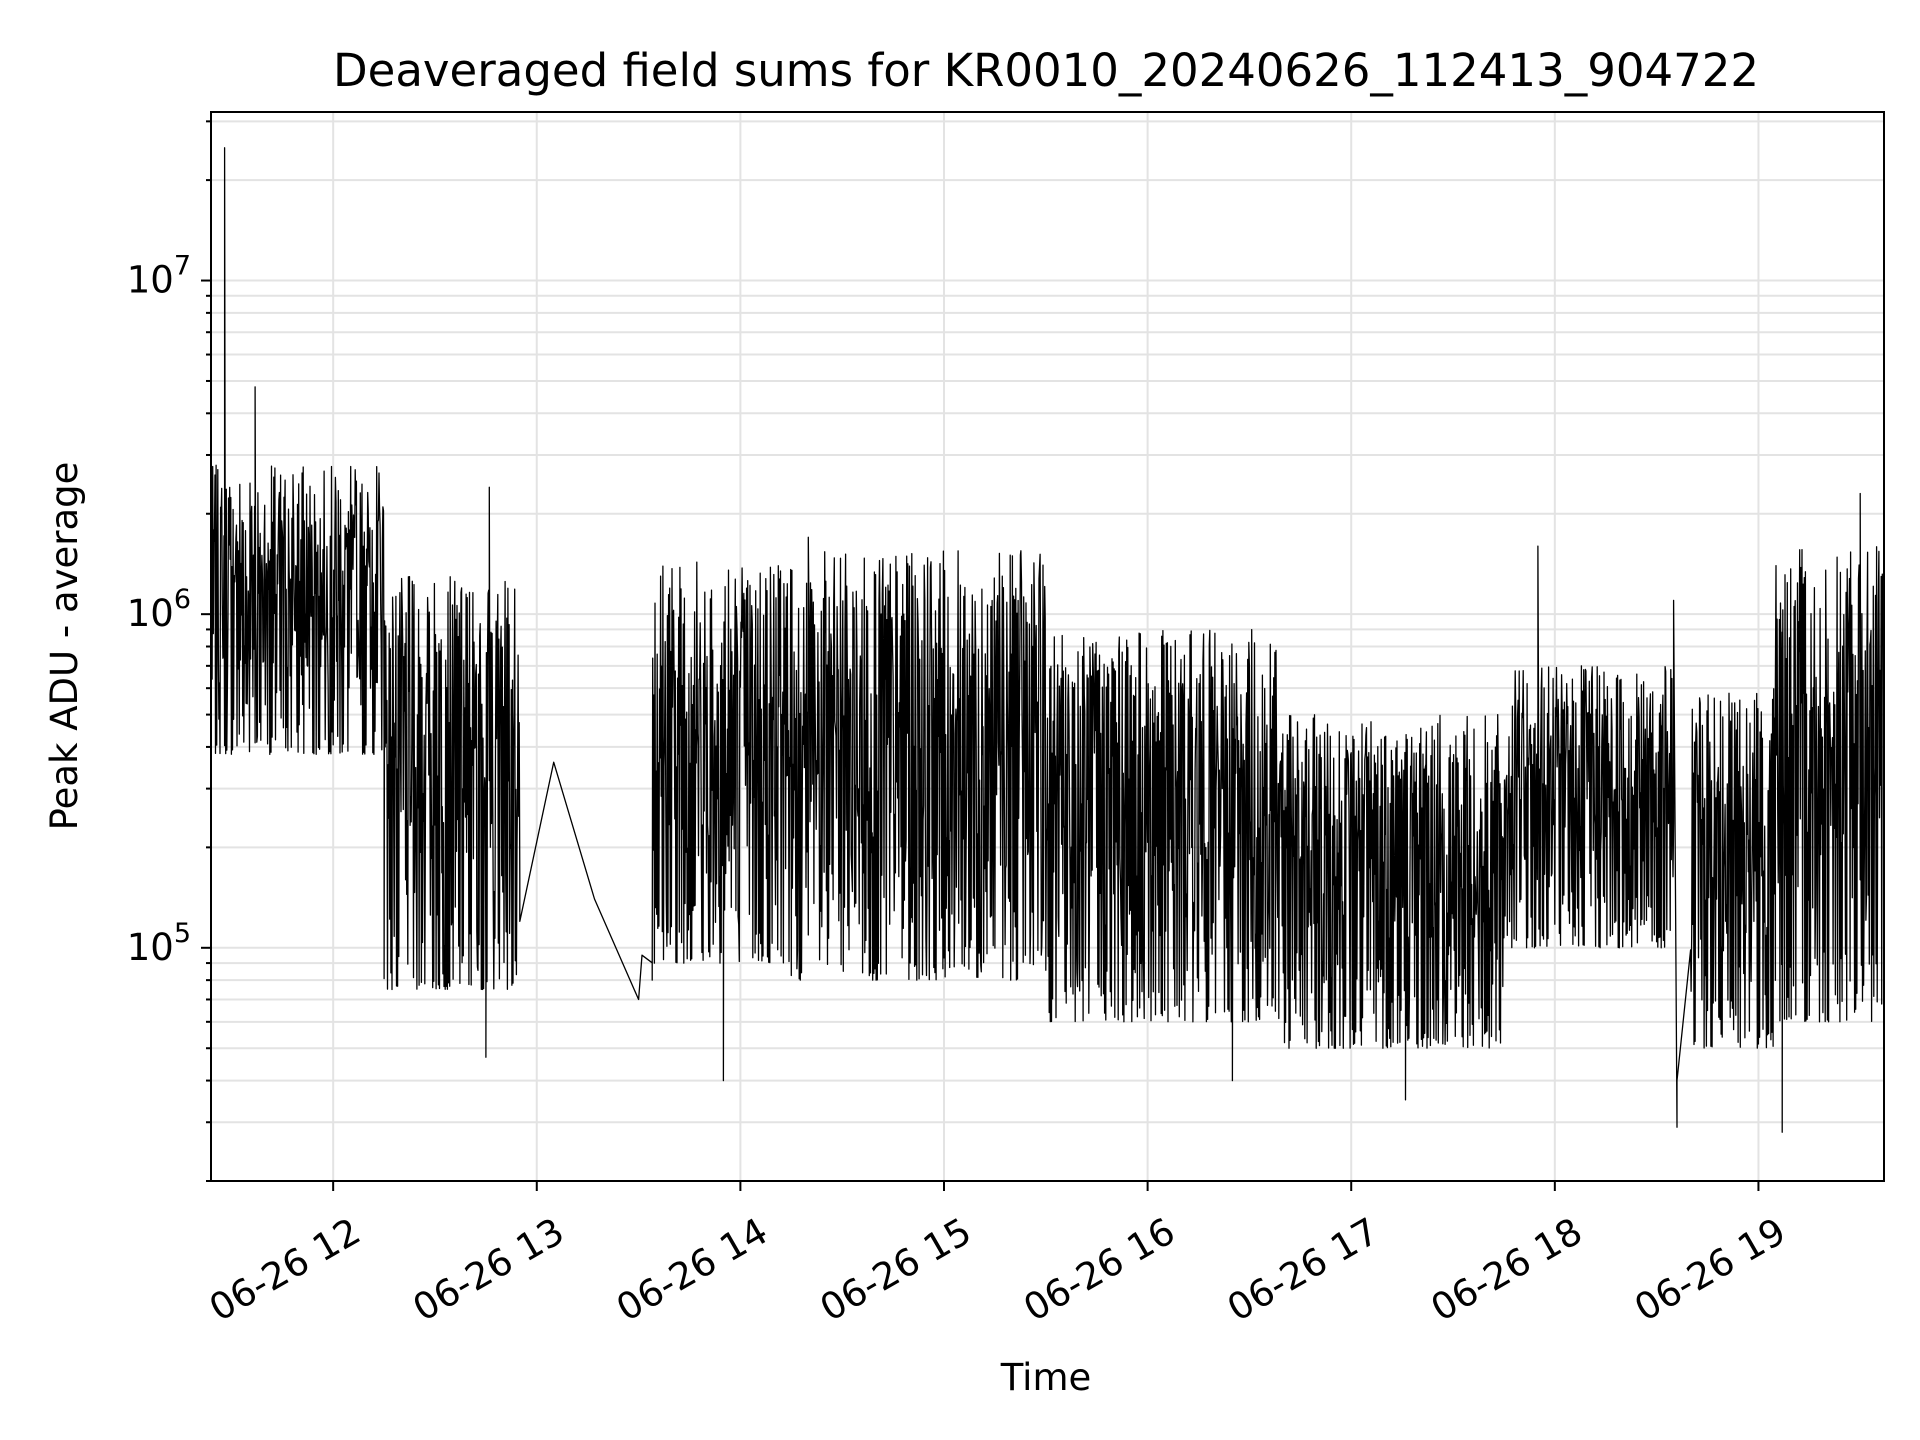 Image resolution: width=1920 pixels, height=1440 pixels. What do you see at coordinates (159, 943) in the screenshot?
I see `y-tick-label: 10⁵` at bounding box center [159, 943].